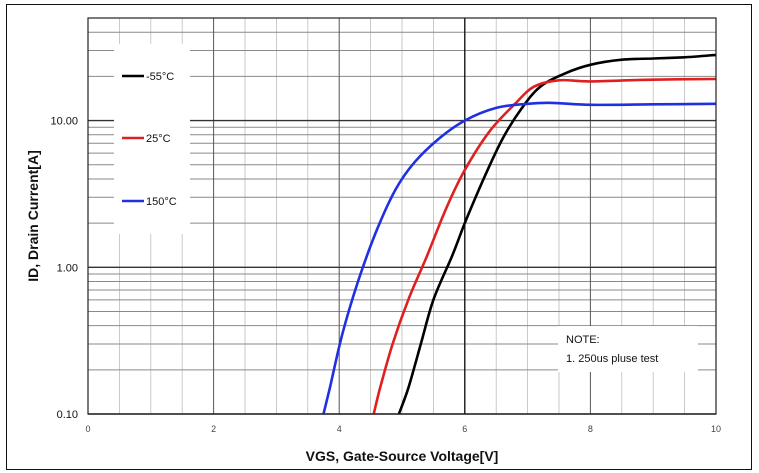 This screenshot has width=759, height=473. Describe the element at coordinates (161, 202) in the screenshot. I see `legend-label-150: 150°C` at that location.